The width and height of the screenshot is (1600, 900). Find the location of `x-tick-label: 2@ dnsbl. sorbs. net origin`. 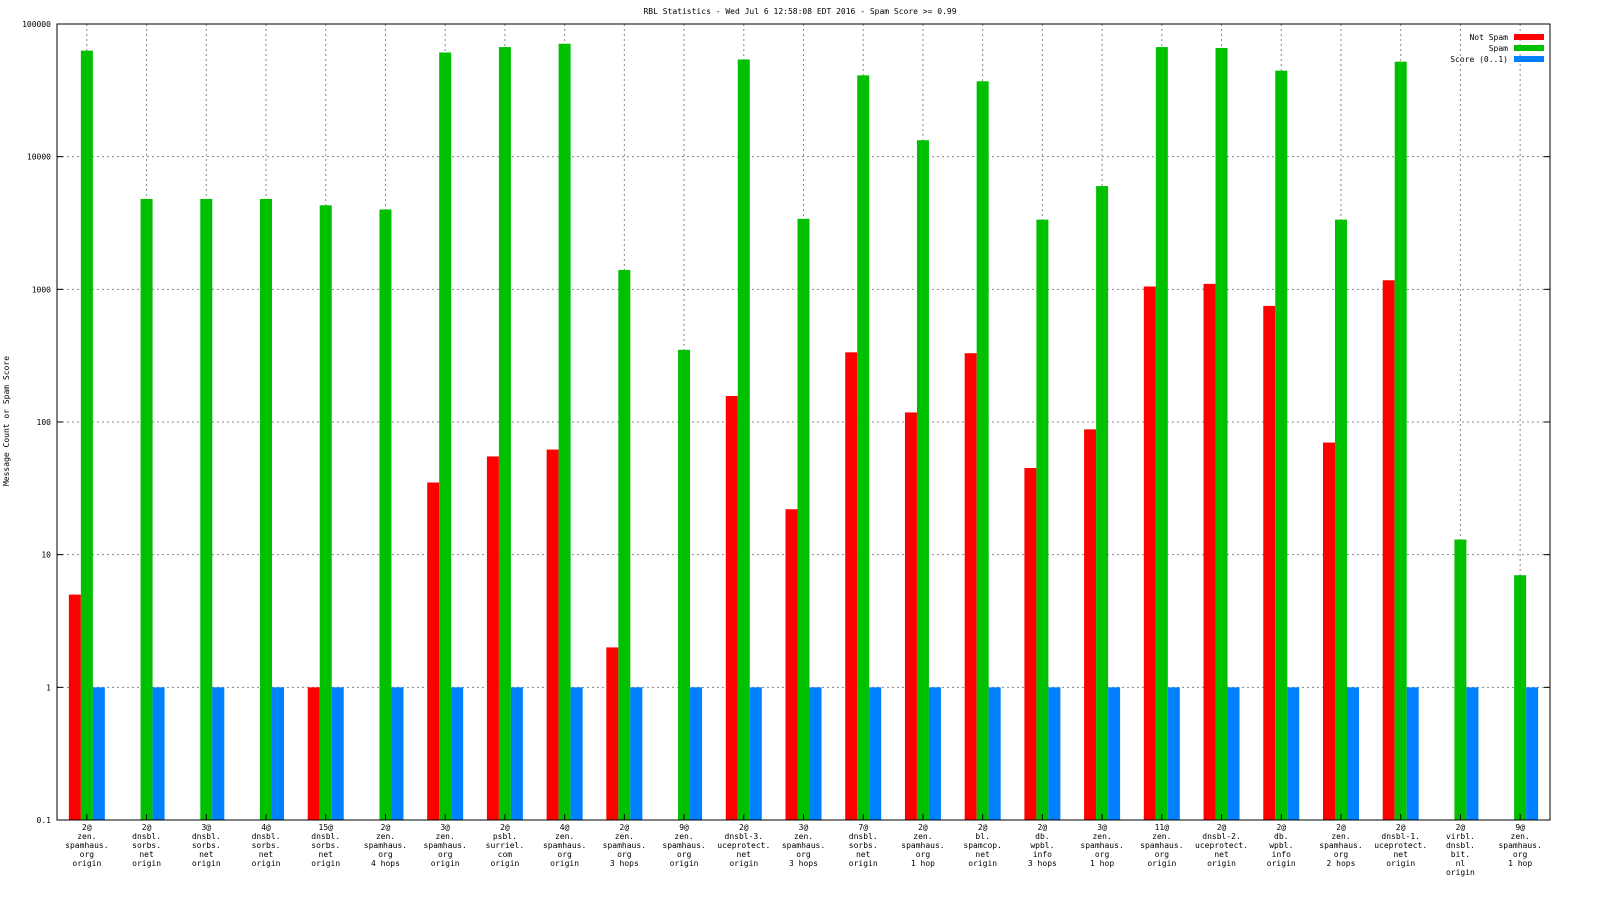

x-tick-label: 2@ dnsbl. sorbs. net origin is located at coordinates (146, 845).